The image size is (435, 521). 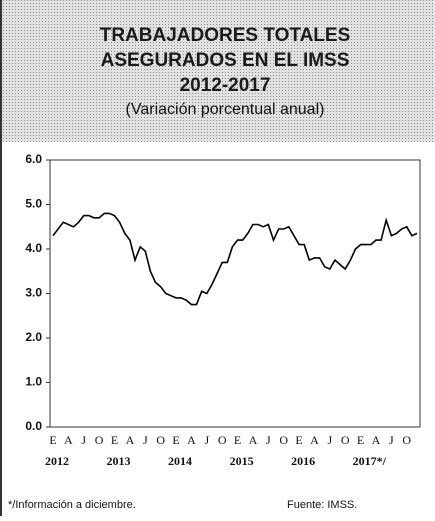 What do you see at coordinates (33, 293) in the screenshot?
I see `y-tick-label: 3.0` at bounding box center [33, 293].